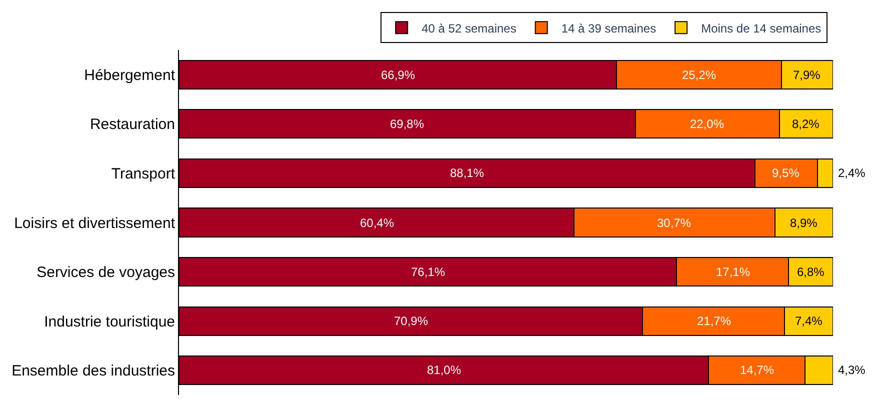 The height and width of the screenshot is (410, 873). What do you see at coordinates (852, 370) in the screenshot?
I see `data-label: 4,3%` at bounding box center [852, 370].